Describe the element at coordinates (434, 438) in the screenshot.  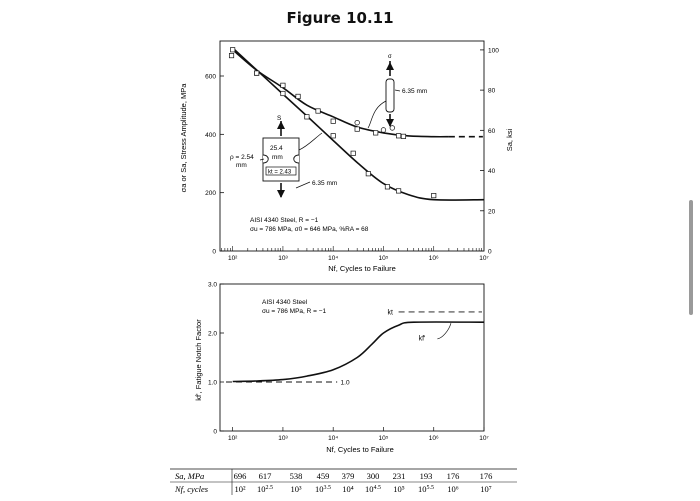
I see `bottom-x-tick-label: 10⁶` at that location.